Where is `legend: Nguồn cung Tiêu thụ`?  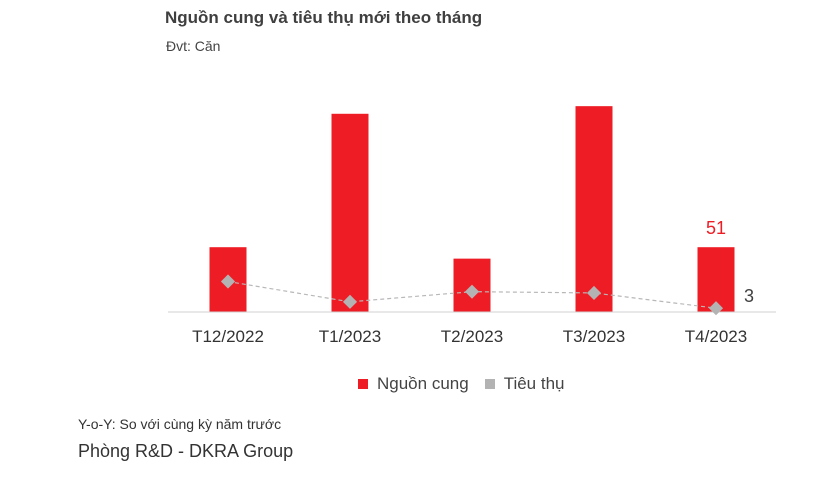
legend: Nguồn cung Tiêu thụ is located at coordinates (469, 384).